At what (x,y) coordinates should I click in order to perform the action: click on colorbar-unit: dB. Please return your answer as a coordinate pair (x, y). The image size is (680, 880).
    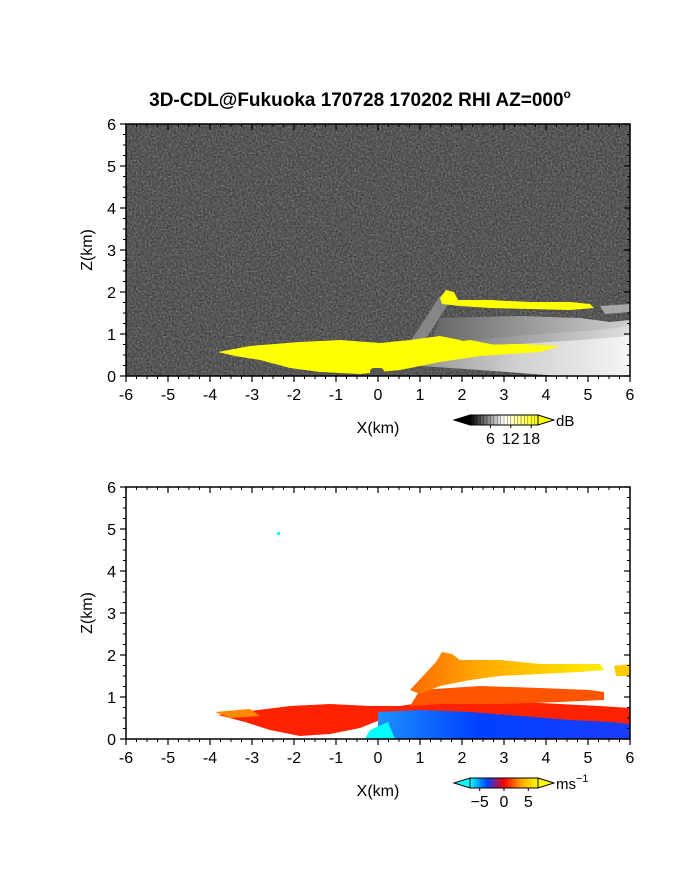
    Looking at the image, I should click on (565, 421).